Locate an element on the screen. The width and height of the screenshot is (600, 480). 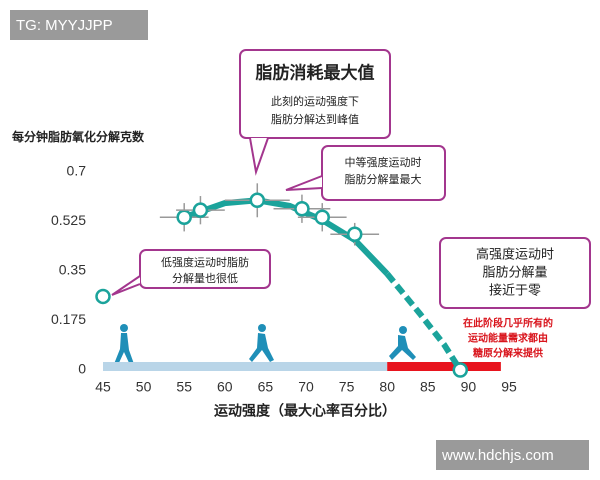
annotation-text: 脂肪分解达到峰值 is located at coordinates (315, 119).